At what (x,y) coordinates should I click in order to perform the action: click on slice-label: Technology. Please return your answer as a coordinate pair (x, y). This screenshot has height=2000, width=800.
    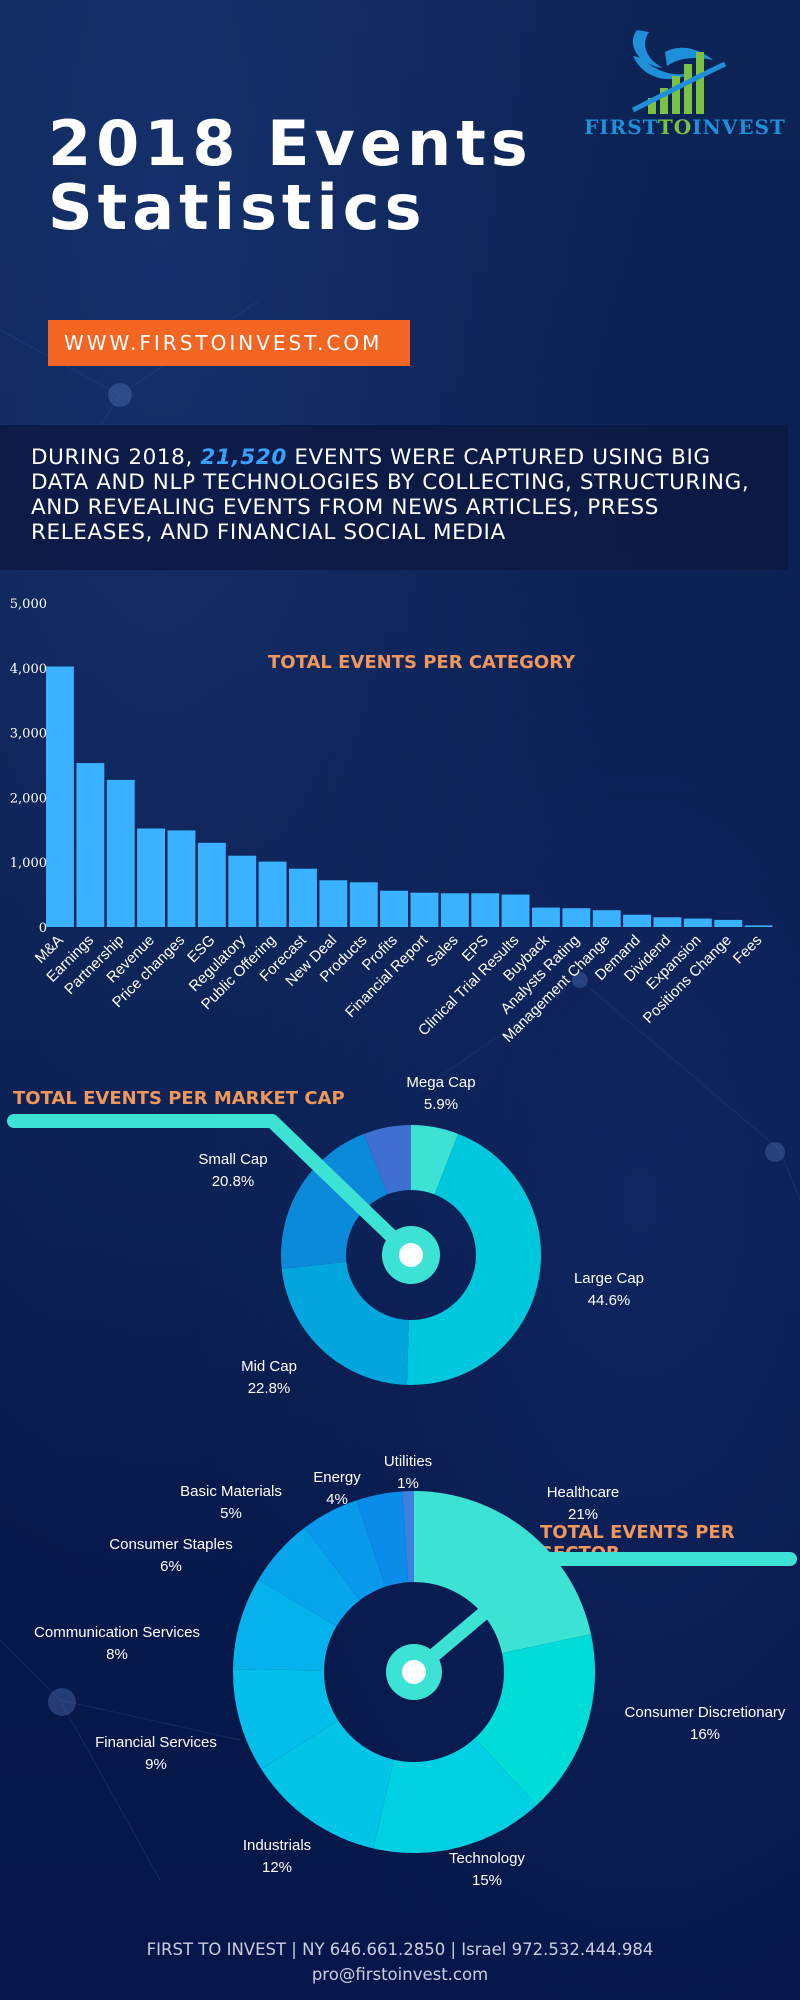
    Looking at the image, I should click on (487, 1858).